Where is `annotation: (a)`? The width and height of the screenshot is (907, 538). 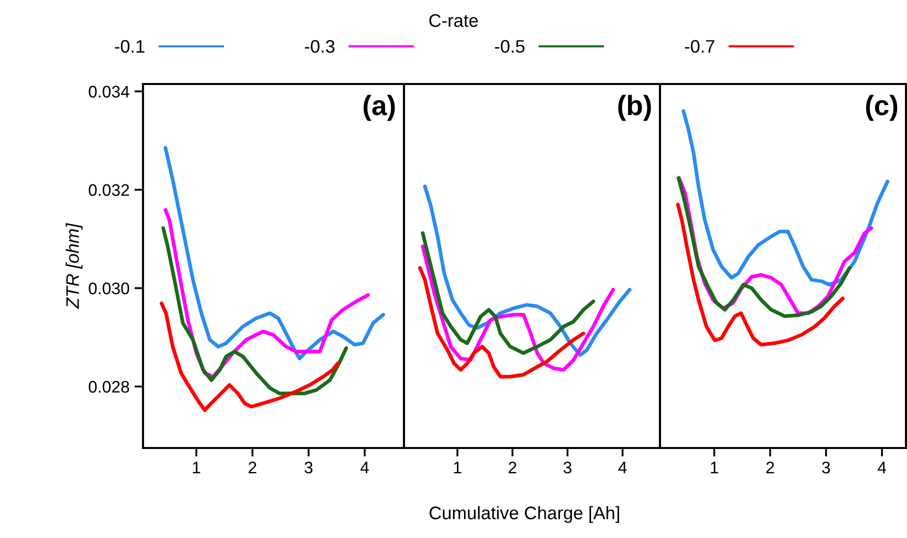 annotation: (a) is located at coordinates (379, 107).